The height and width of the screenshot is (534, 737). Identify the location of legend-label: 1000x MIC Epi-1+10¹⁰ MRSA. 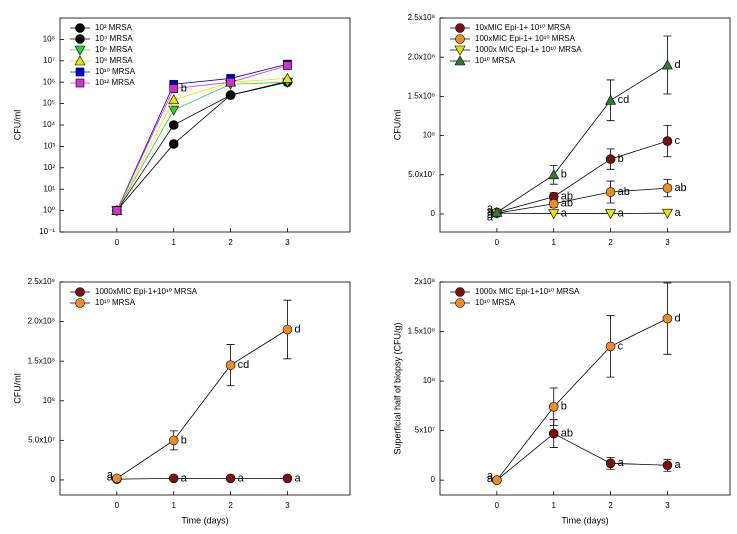
(527, 291).